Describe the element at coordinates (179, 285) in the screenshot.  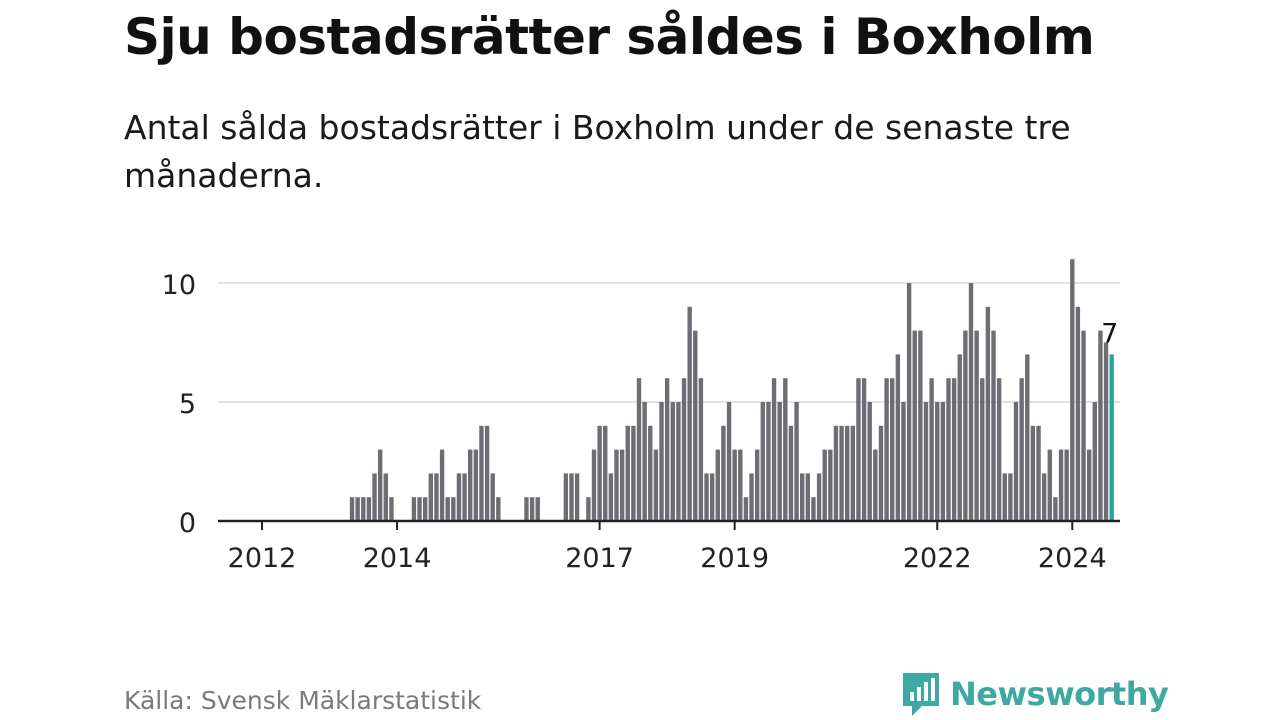
I see `y-tick-label: 10` at that location.